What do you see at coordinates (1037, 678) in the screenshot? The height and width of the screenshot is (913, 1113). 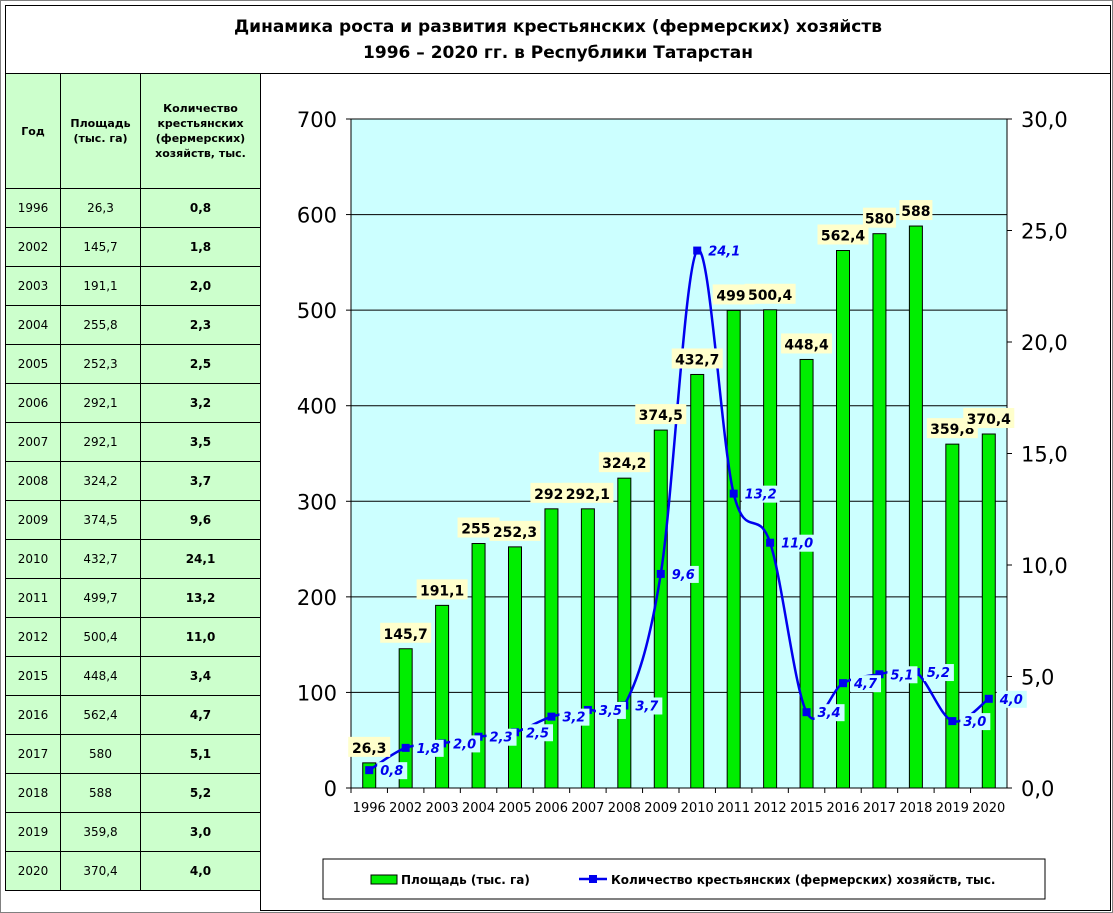 I see `y-right-tick-label: 5,0` at bounding box center [1037, 678].